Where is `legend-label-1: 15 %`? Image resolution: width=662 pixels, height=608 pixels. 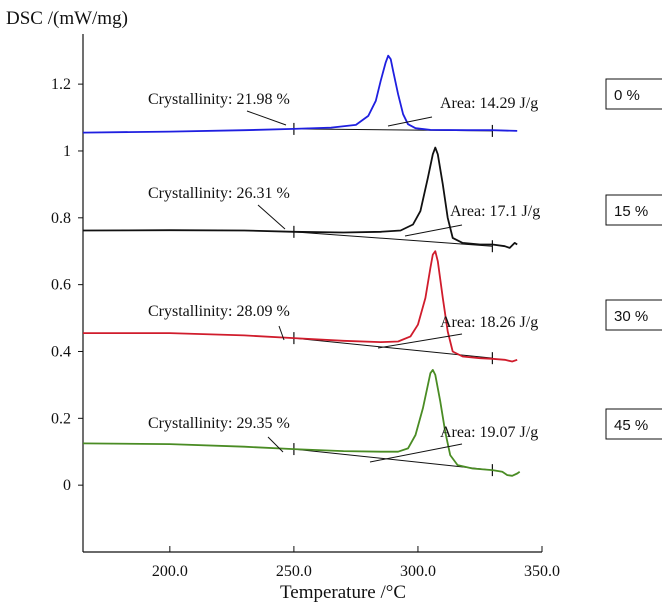 legend-label-1: 15 % is located at coordinates (631, 211).